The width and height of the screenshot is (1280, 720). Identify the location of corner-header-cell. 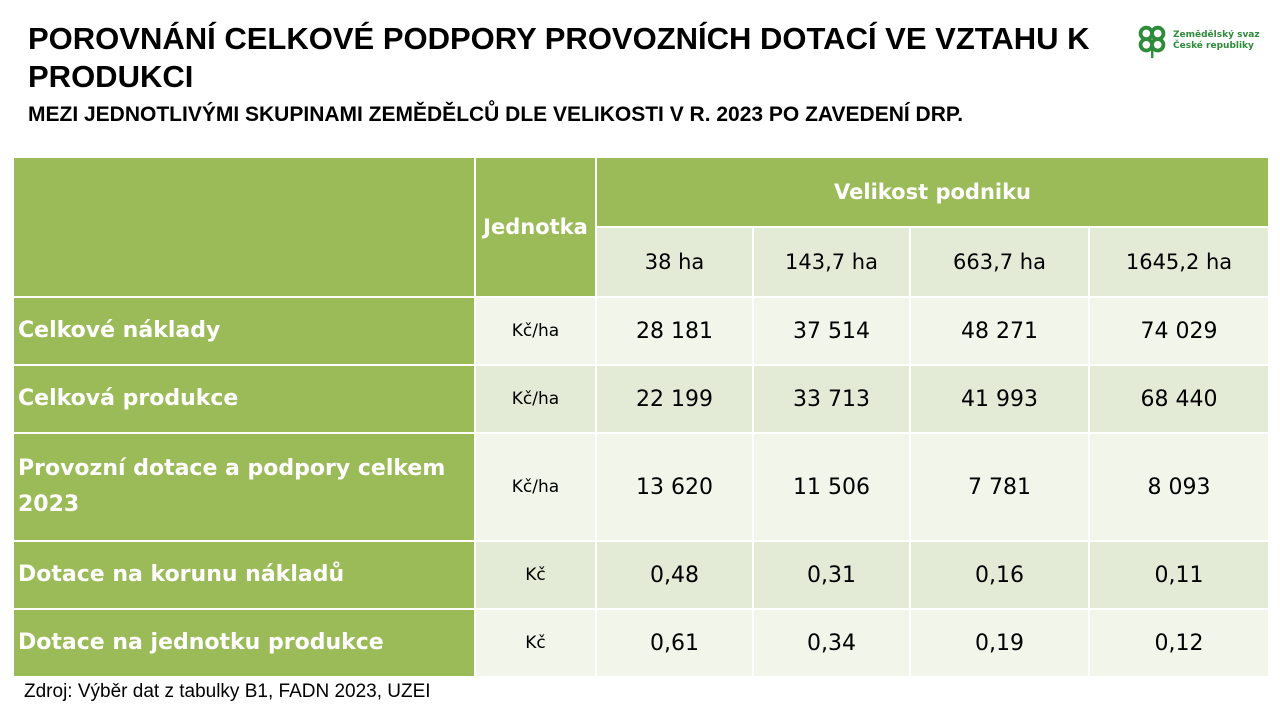
(244, 227).